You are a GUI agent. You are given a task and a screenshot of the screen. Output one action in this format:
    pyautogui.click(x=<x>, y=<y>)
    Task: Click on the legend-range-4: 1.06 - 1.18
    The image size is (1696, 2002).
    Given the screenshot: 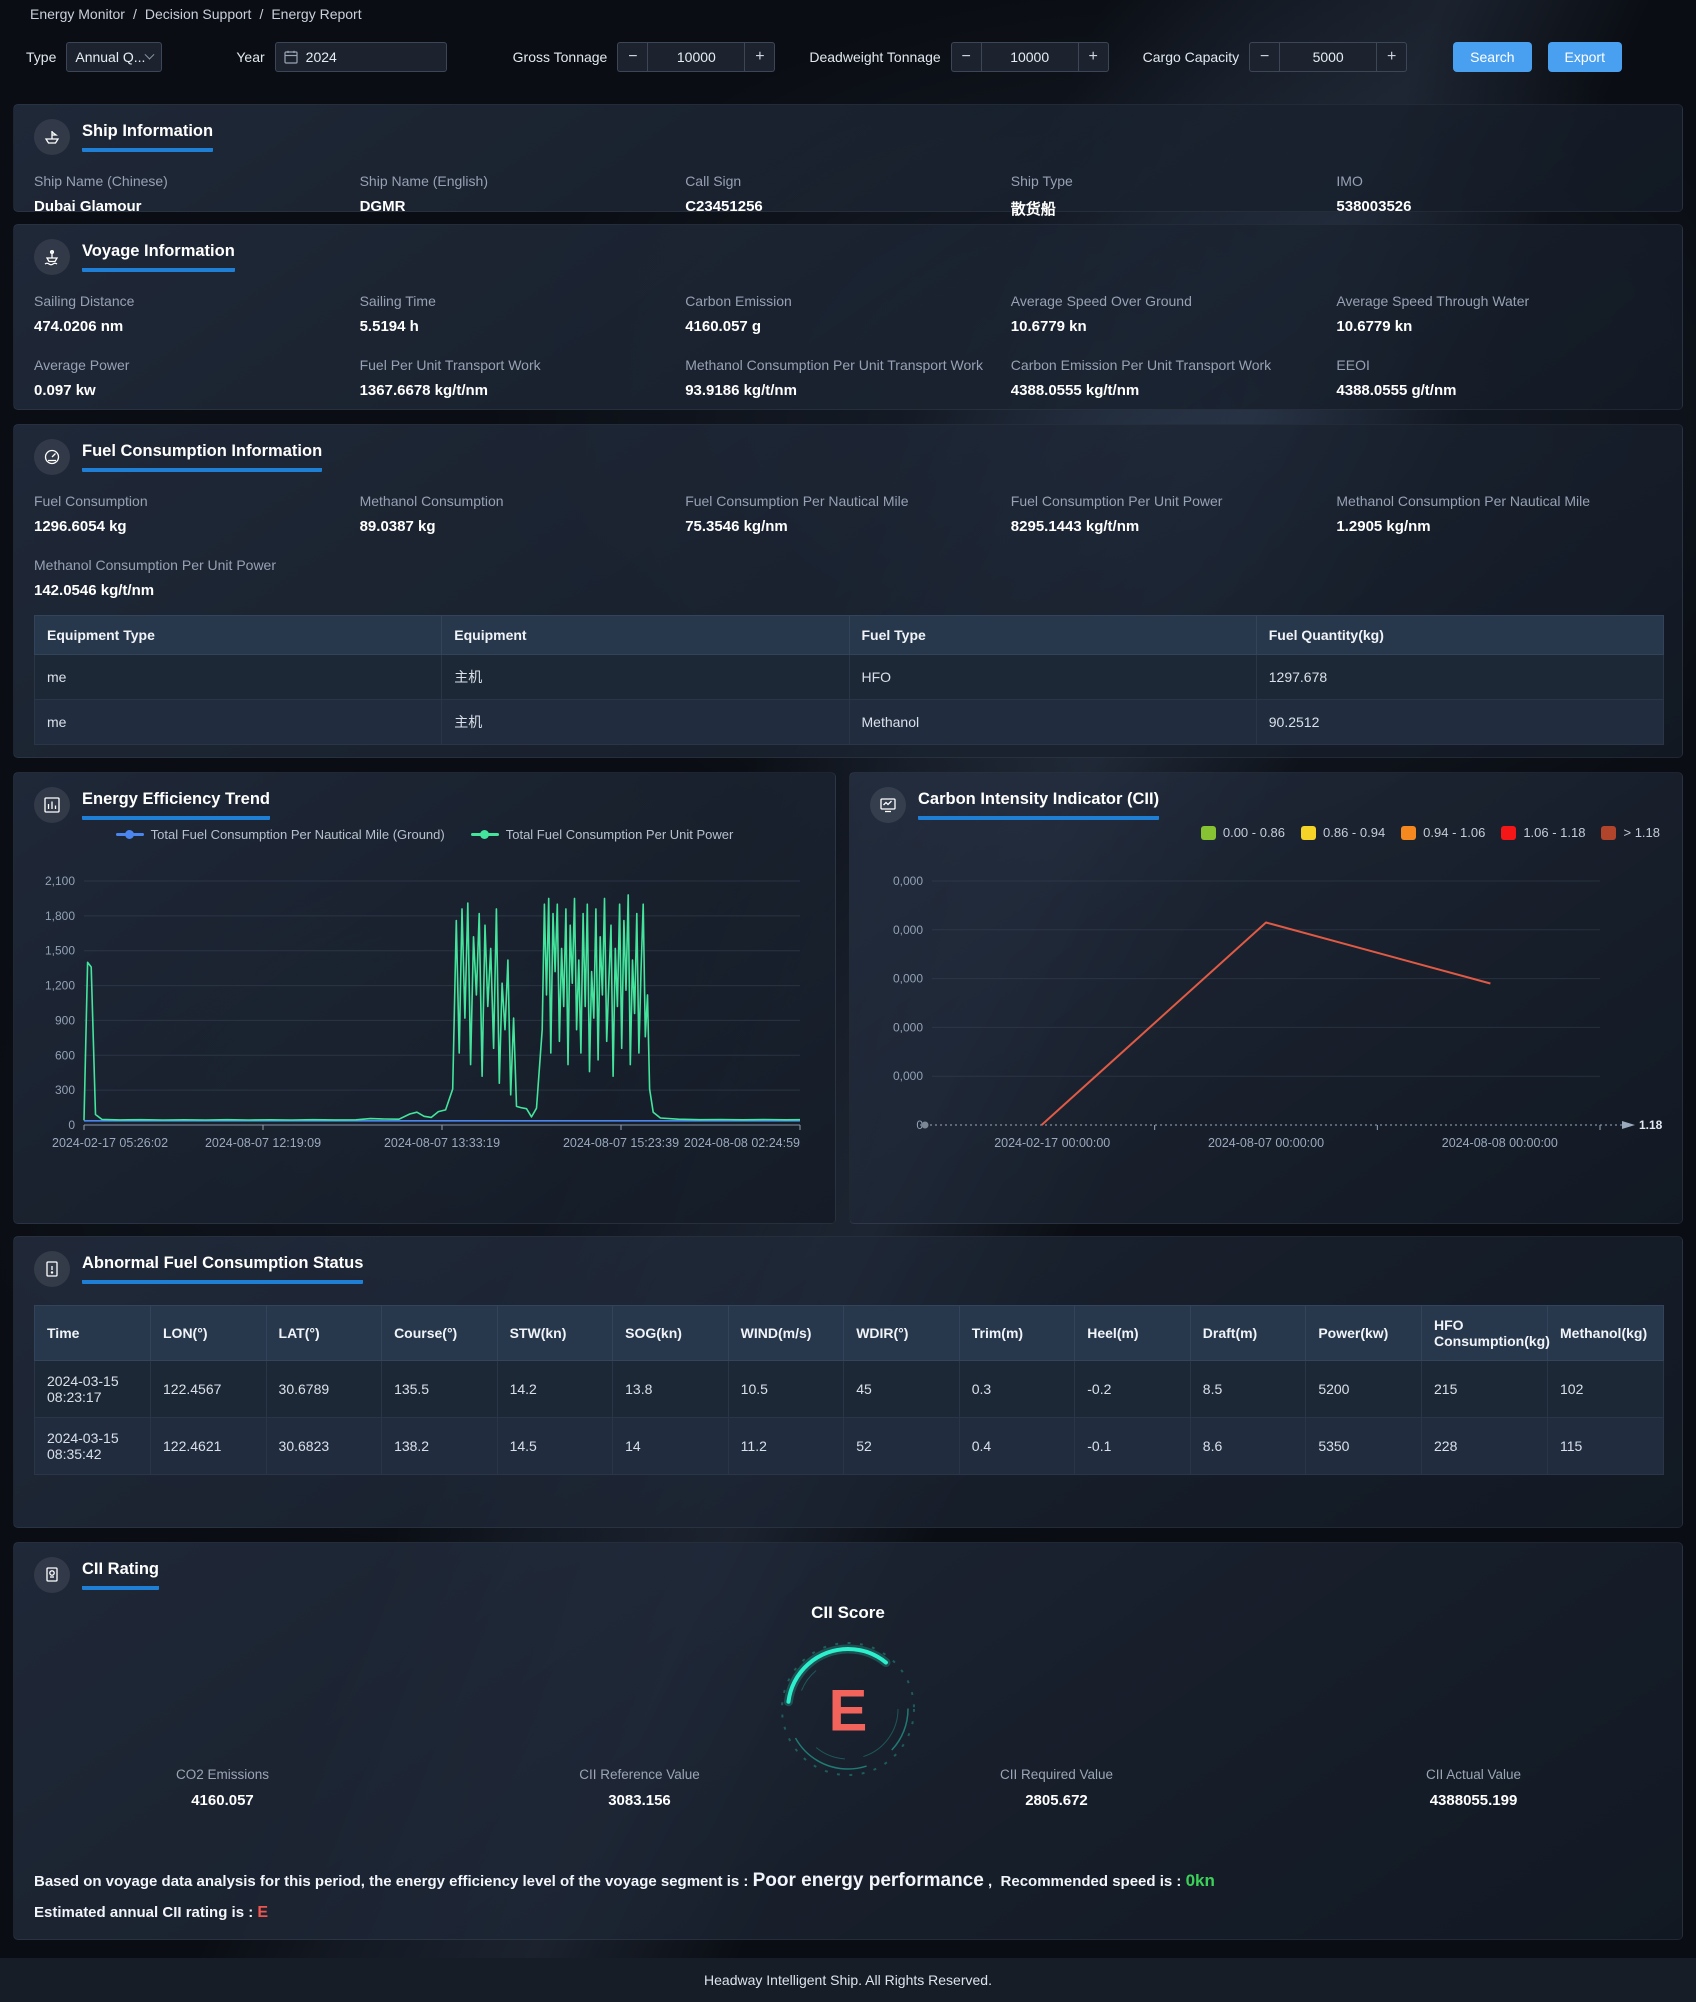 What is the action you would take?
    pyautogui.click(x=1543, y=832)
    